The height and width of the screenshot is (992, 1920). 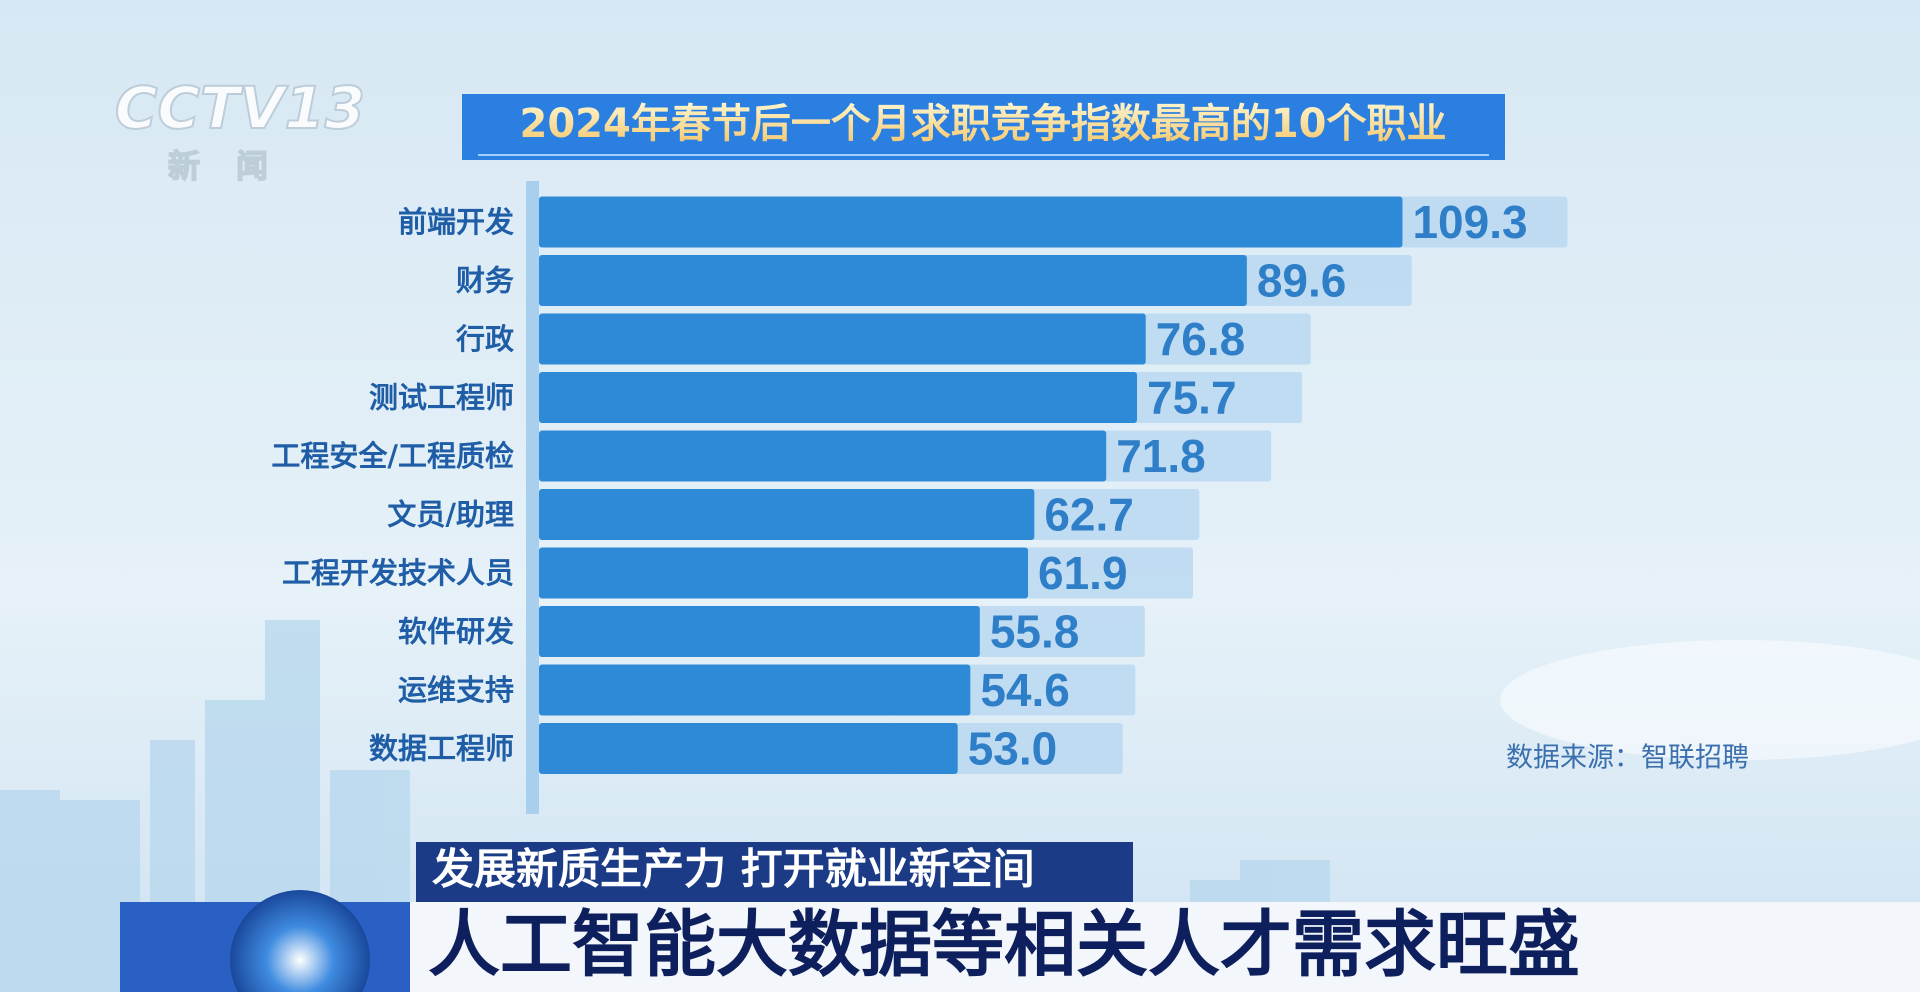 What do you see at coordinates (1192, 398) in the screenshot?
I see `value-label: 75.7` at bounding box center [1192, 398].